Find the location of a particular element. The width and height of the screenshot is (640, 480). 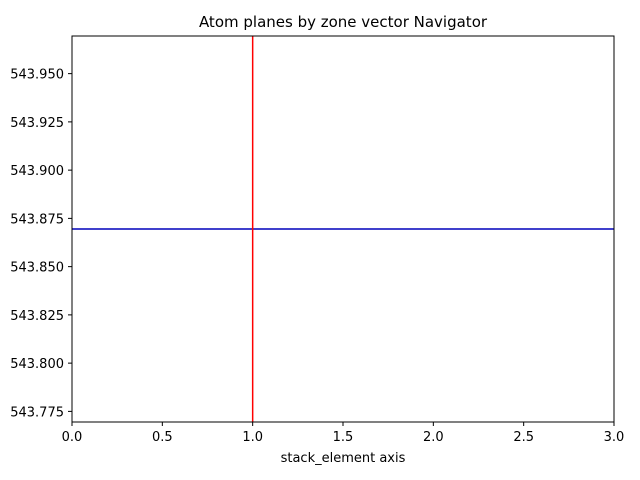

y-tick-label: 543.875 is located at coordinates (37, 219).